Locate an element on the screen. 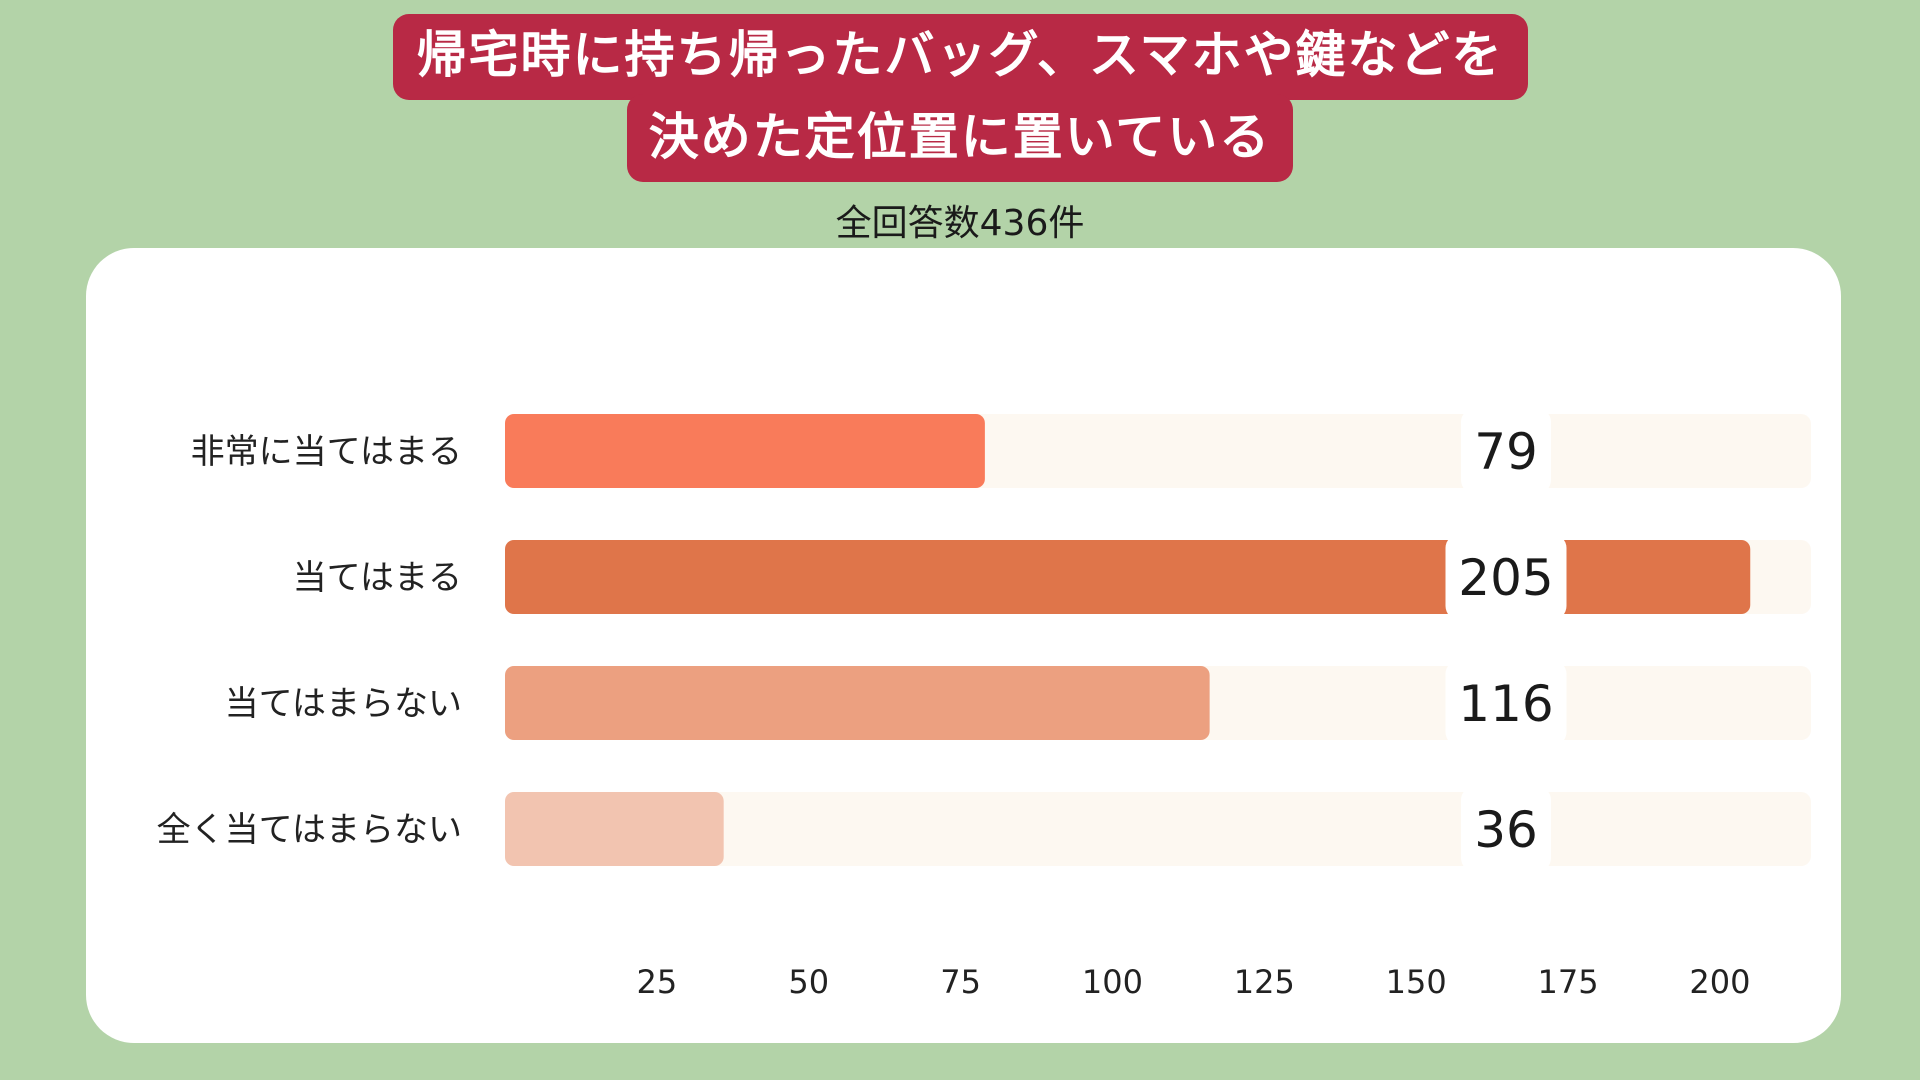  x-tick-label-4: 125 is located at coordinates (1264, 982).